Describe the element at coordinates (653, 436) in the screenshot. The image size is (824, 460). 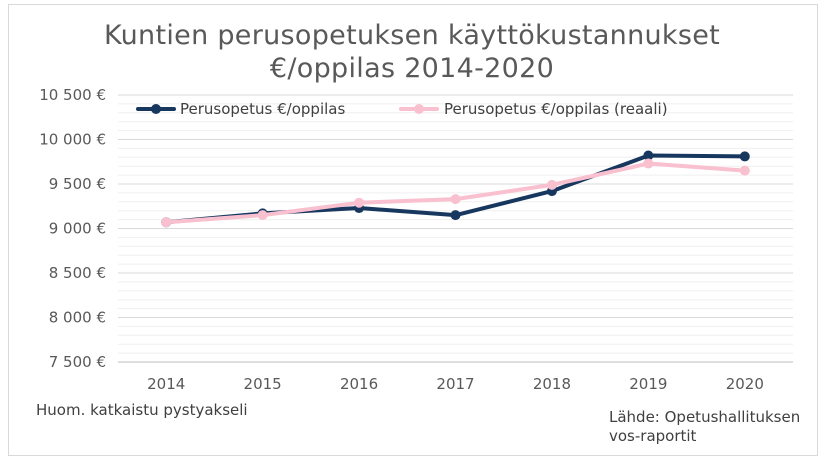
I see `source-note-line-2: vos-raportit` at that location.